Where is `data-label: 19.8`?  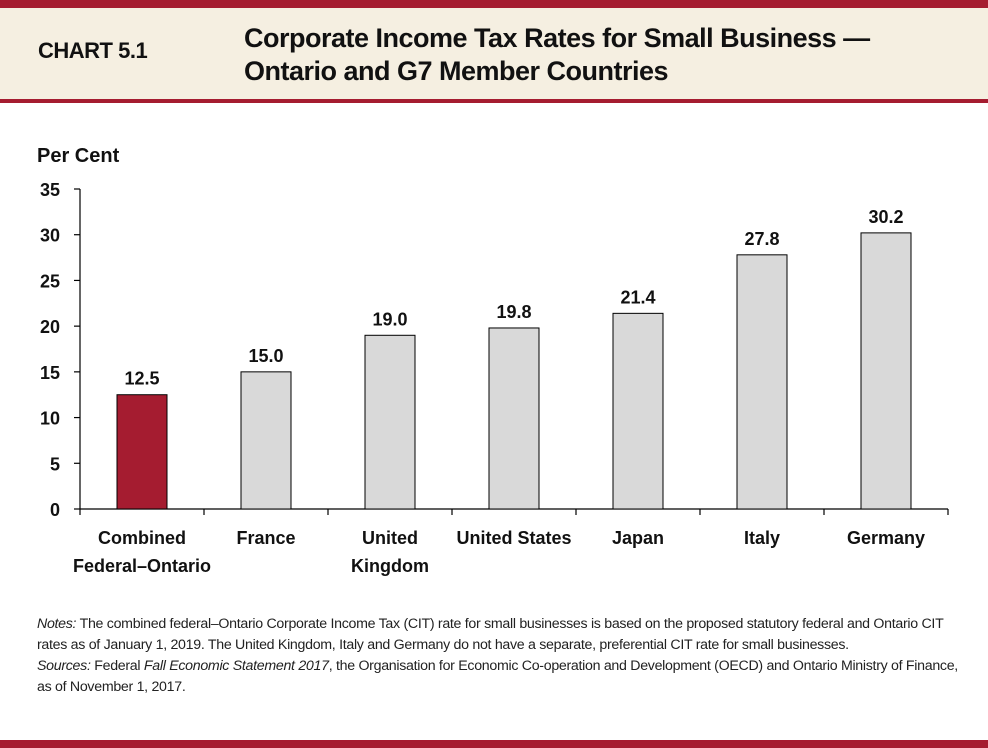
data-label: 19.8 is located at coordinates (513, 312).